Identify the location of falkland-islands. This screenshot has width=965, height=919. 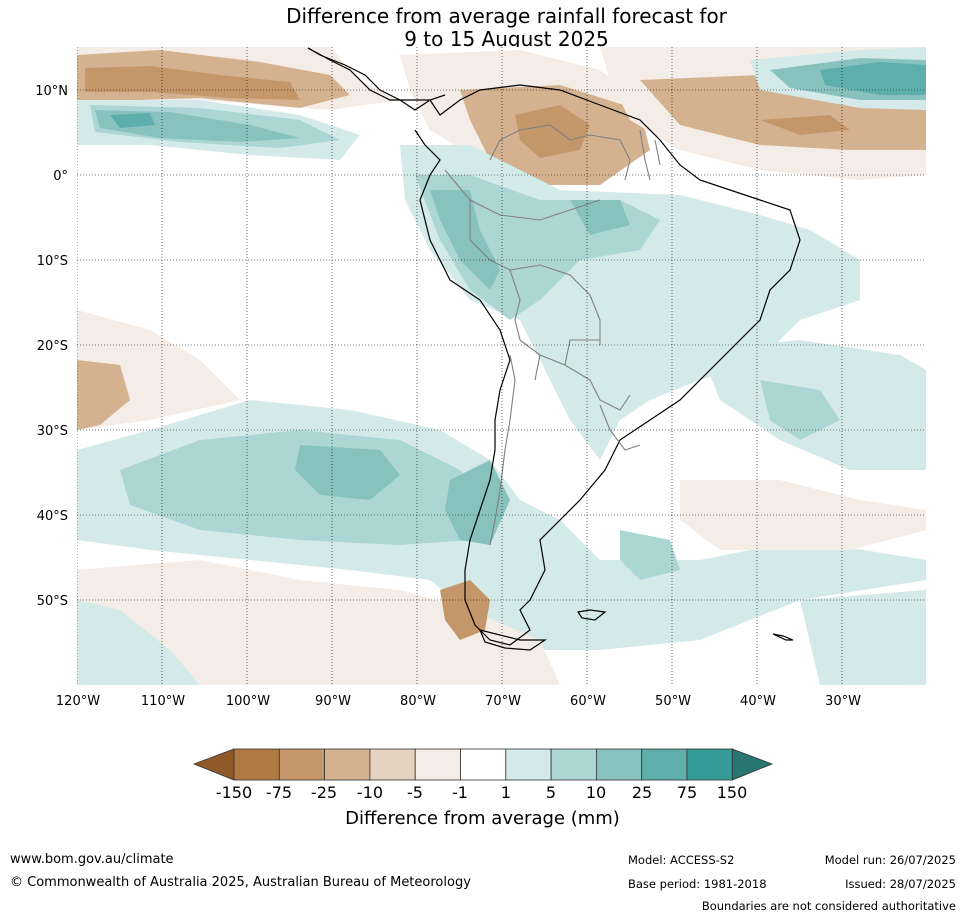
(591, 615).